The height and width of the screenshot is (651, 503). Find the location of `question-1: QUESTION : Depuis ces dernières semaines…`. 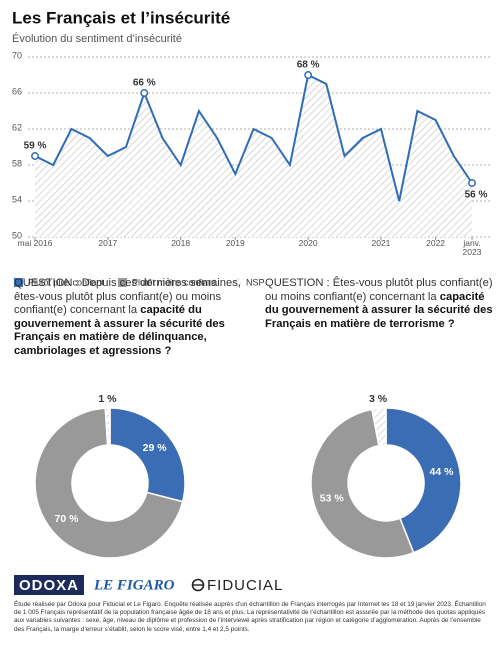

question-1: QUESTION : Depuis ces dernières semaines… is located at coordinates (129, 318).